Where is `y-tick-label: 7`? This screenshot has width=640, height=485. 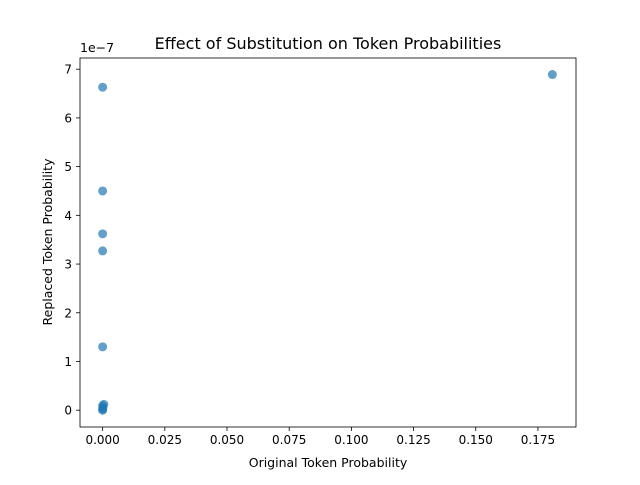 y-tick-label: 7 is located at coordinates (68, 70).